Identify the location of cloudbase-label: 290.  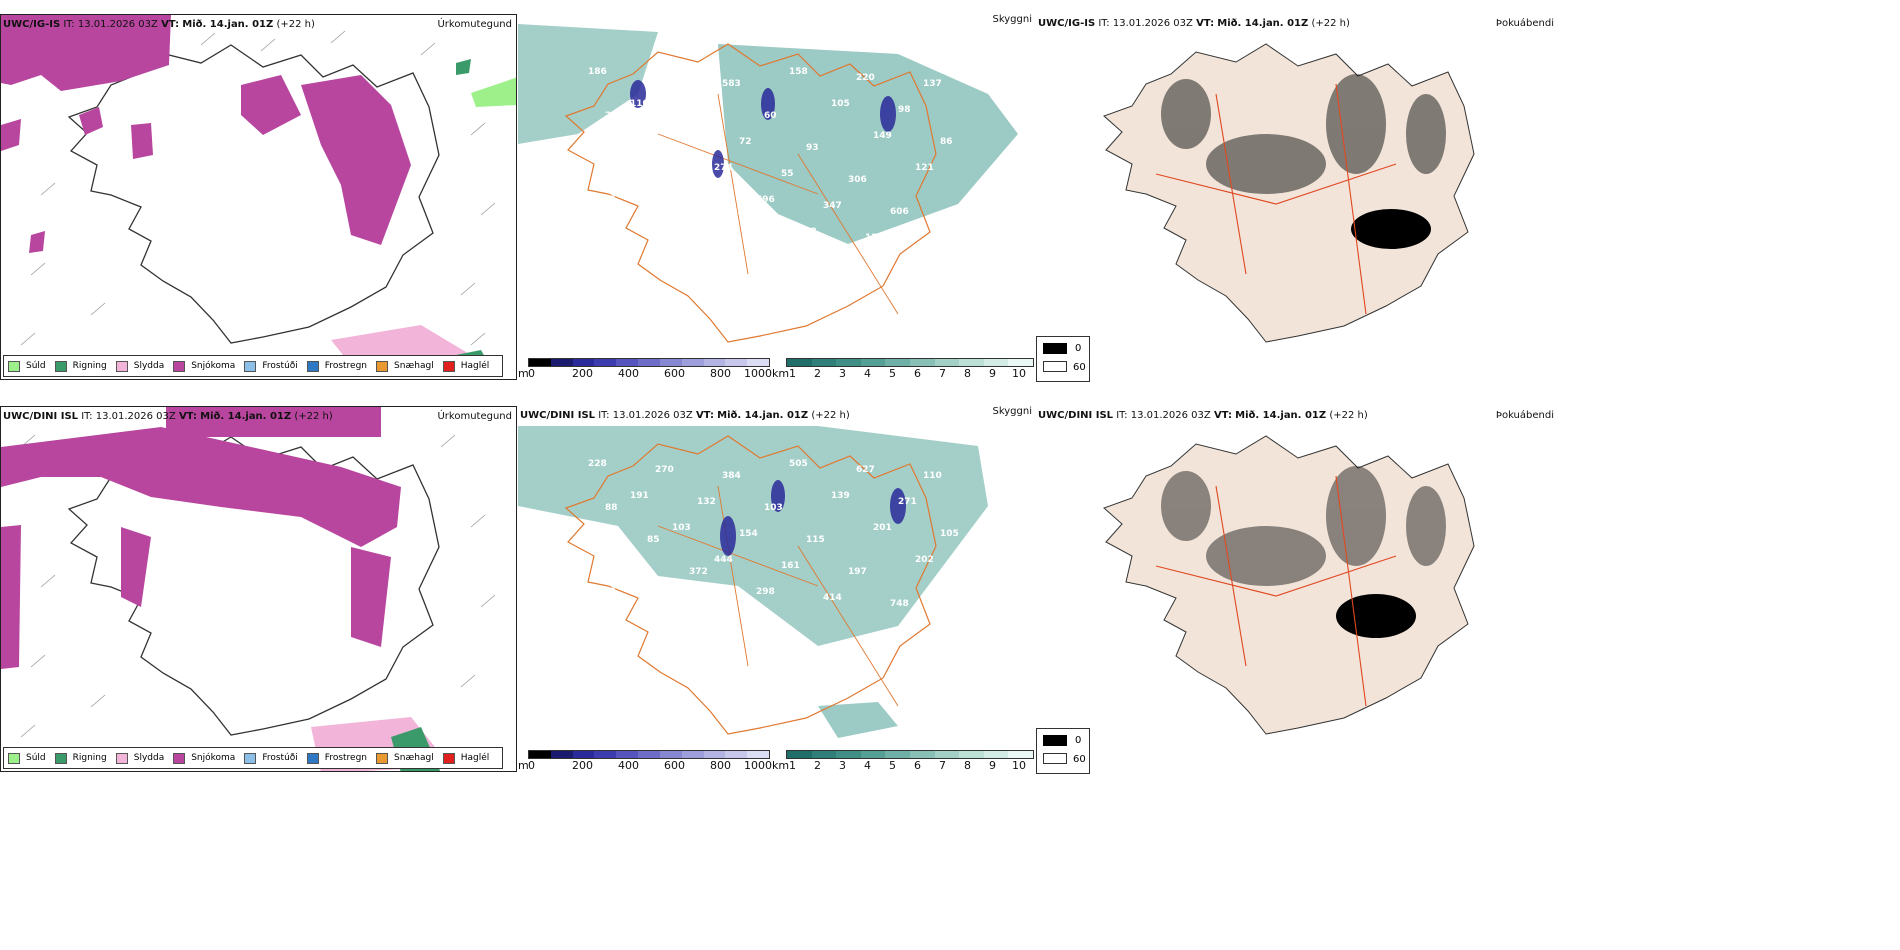
(740, 212).